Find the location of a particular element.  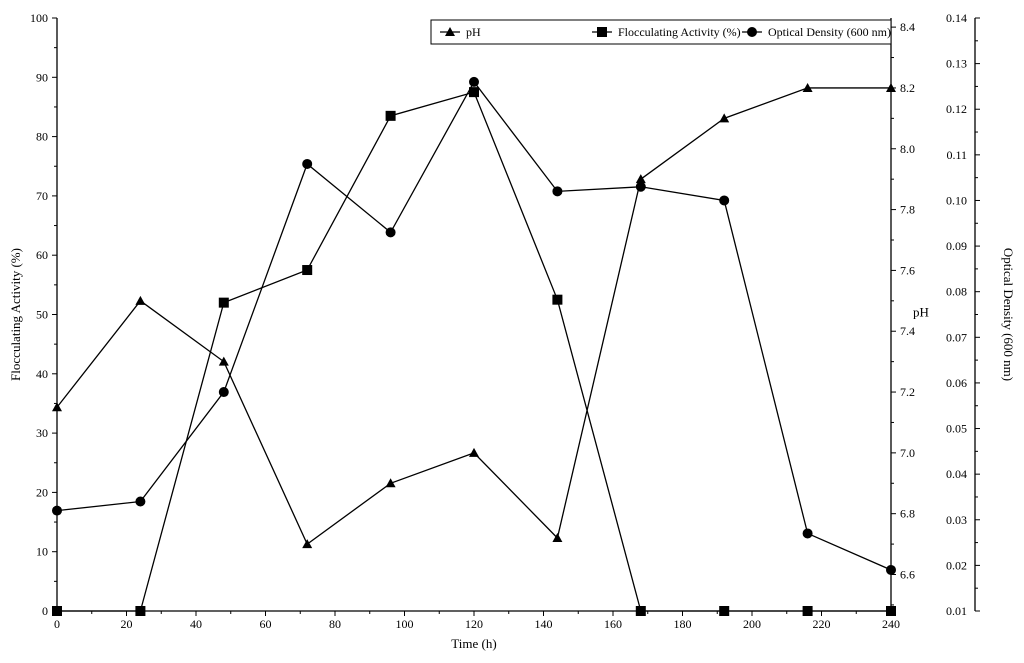

od-tick-label: 0.02 is located at coordinates (956, 565).